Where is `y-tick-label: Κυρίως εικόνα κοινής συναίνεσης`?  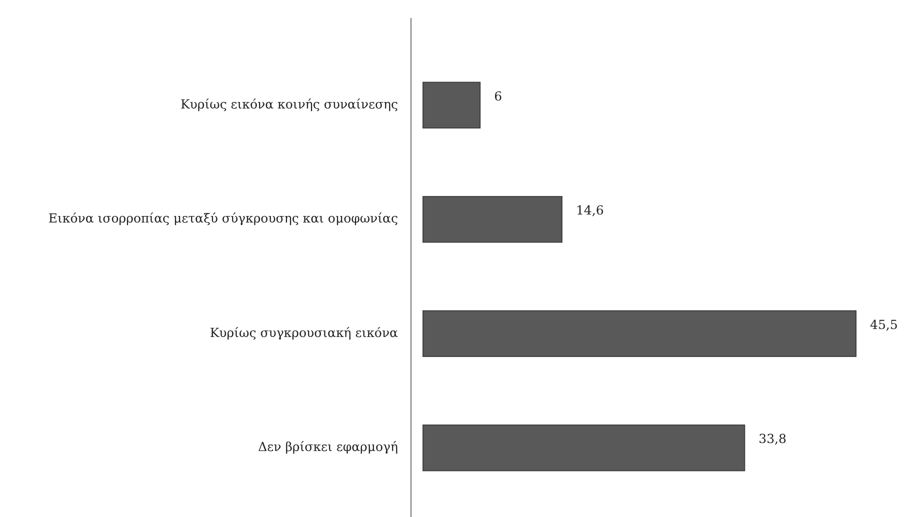
y-tick-label: Κυρίως εικόνα κοινής συναίνεσης is located at coordinates (289, 104).